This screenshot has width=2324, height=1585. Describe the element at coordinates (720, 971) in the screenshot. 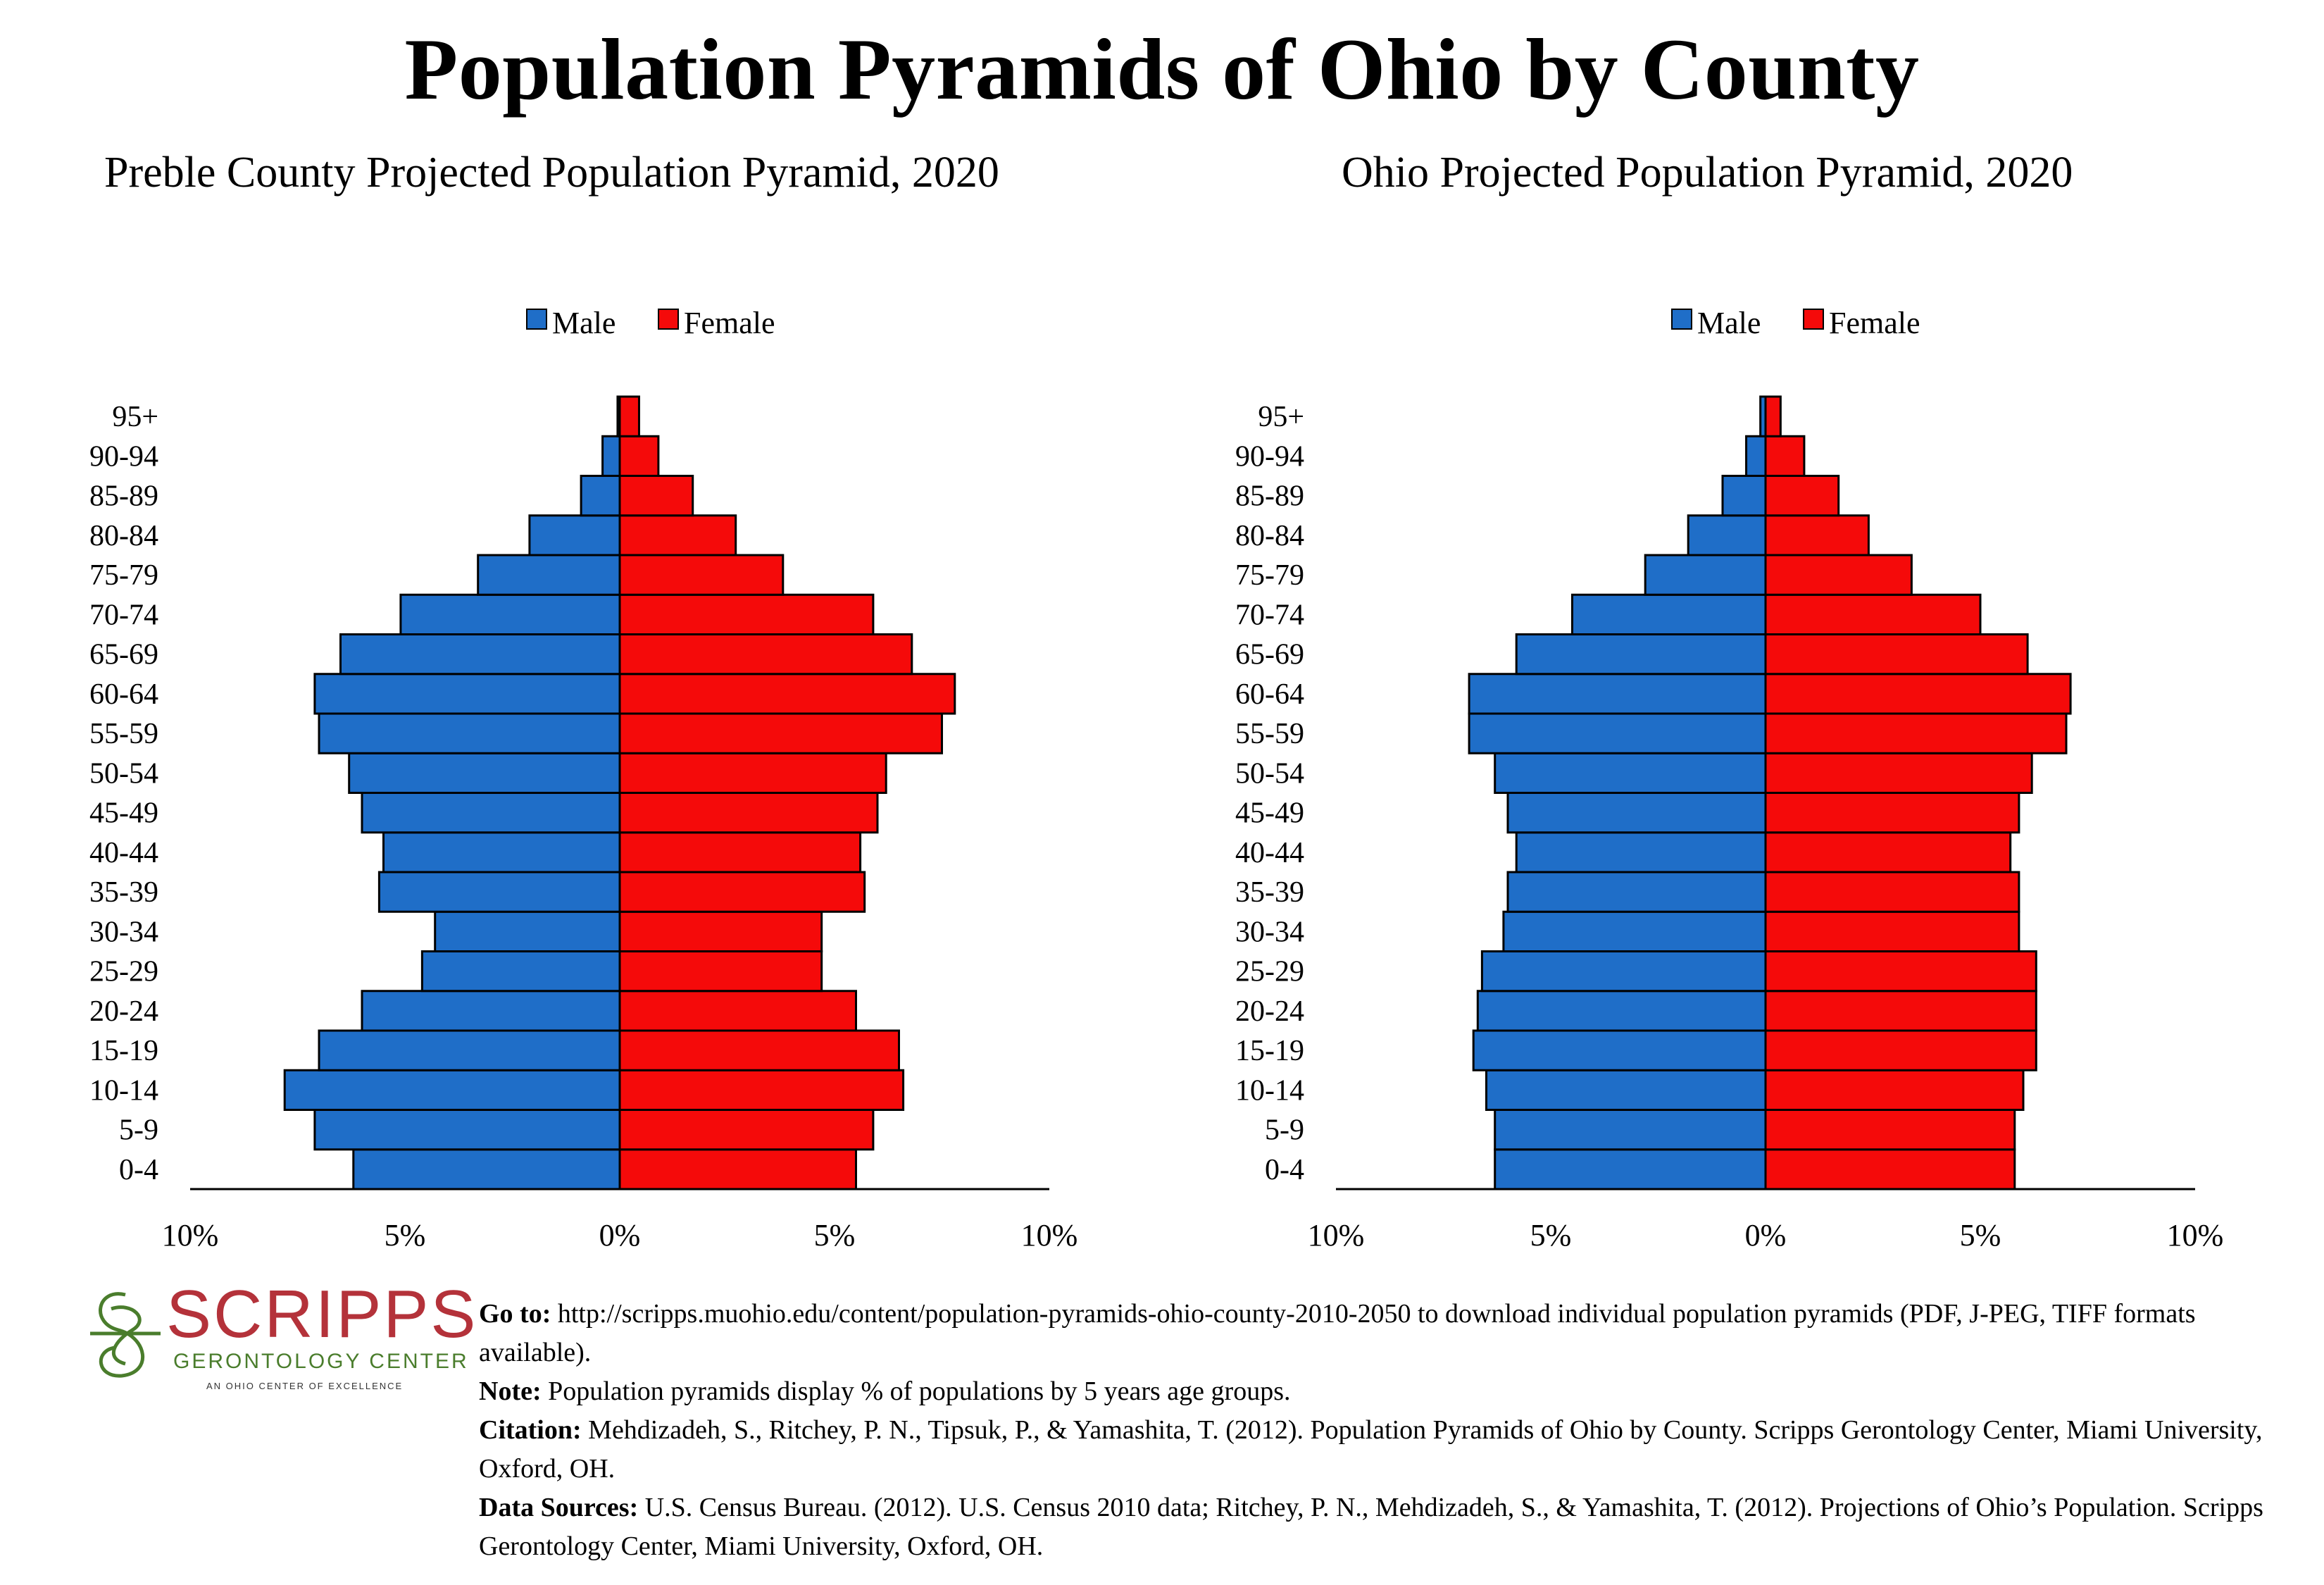

I see `bar-female-25-29-preble` at that location.